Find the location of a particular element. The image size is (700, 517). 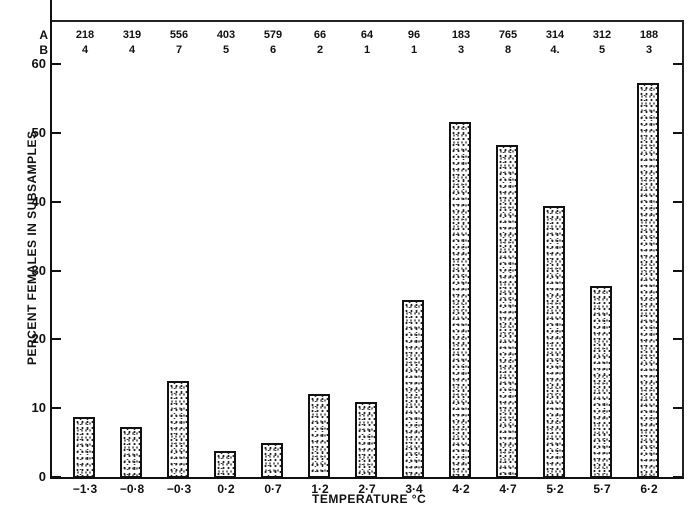

row-a-value: 556 is located at coordinates (179, 35).